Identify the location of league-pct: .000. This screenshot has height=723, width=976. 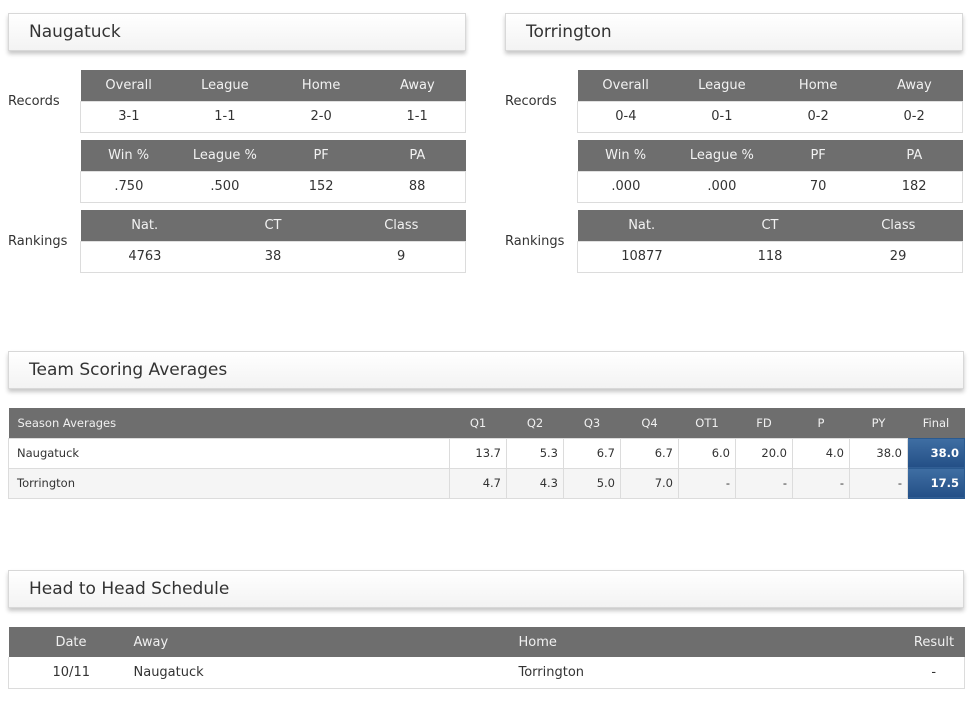
(721, 186).